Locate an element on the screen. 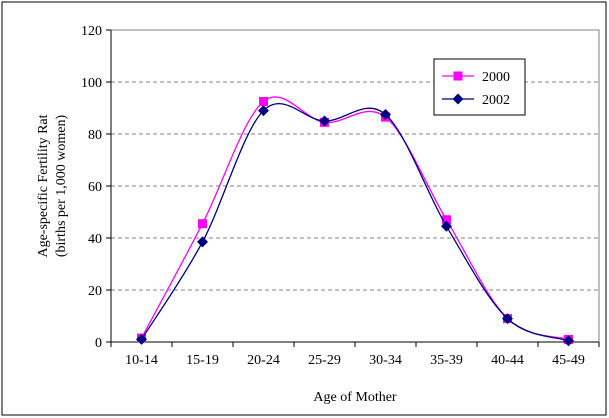  legend: 2000 2002 is located at coordinates (479, 87).